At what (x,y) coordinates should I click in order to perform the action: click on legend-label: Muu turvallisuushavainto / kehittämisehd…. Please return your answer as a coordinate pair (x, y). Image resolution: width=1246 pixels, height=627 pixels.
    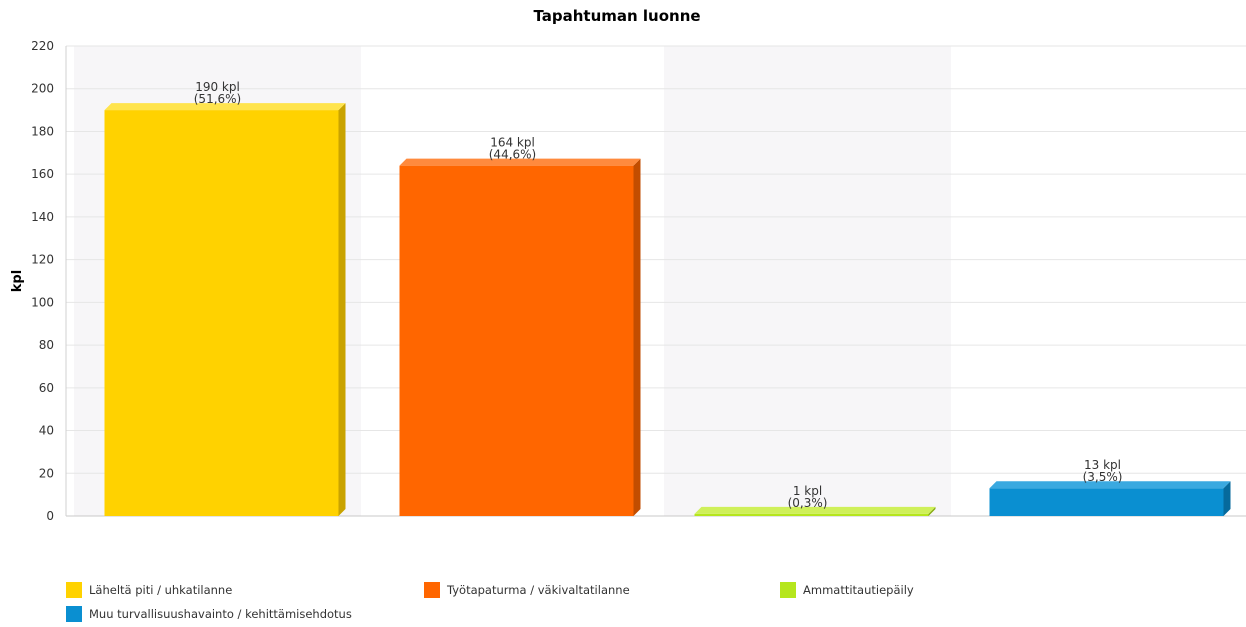
    Looking at the image, I should click on (220, 614).